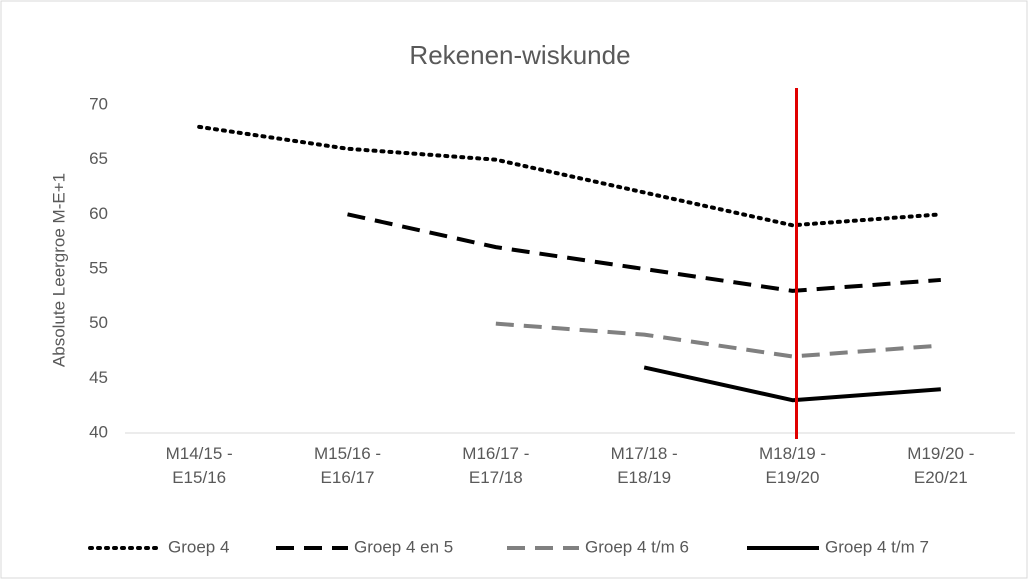 The width and height of the screenshot is (1028, 579). I want to click on x-tick-label: M15/16 -E16/17, so click(347, 465).